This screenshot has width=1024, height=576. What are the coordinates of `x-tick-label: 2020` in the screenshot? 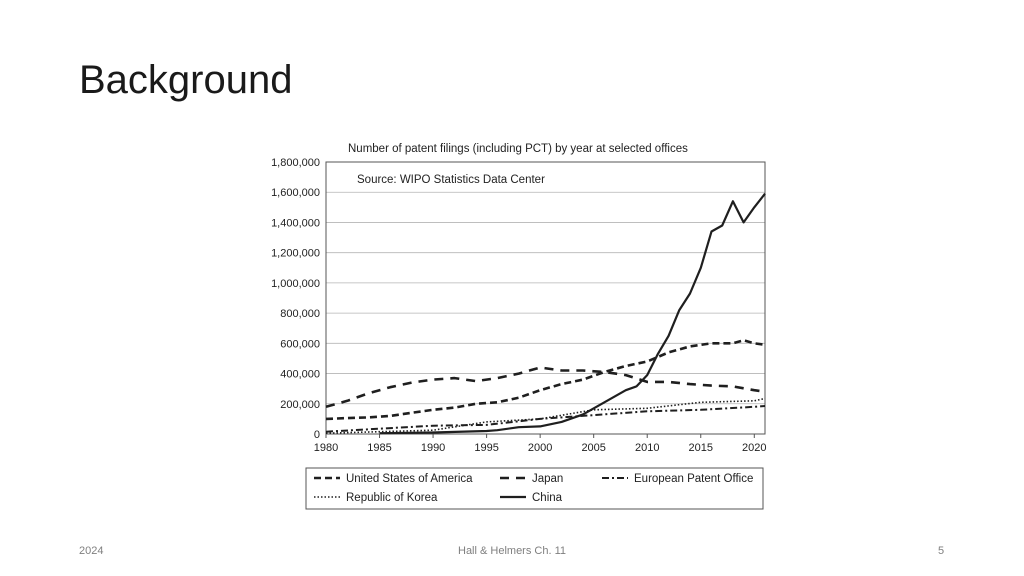 It's located at (754, 448).